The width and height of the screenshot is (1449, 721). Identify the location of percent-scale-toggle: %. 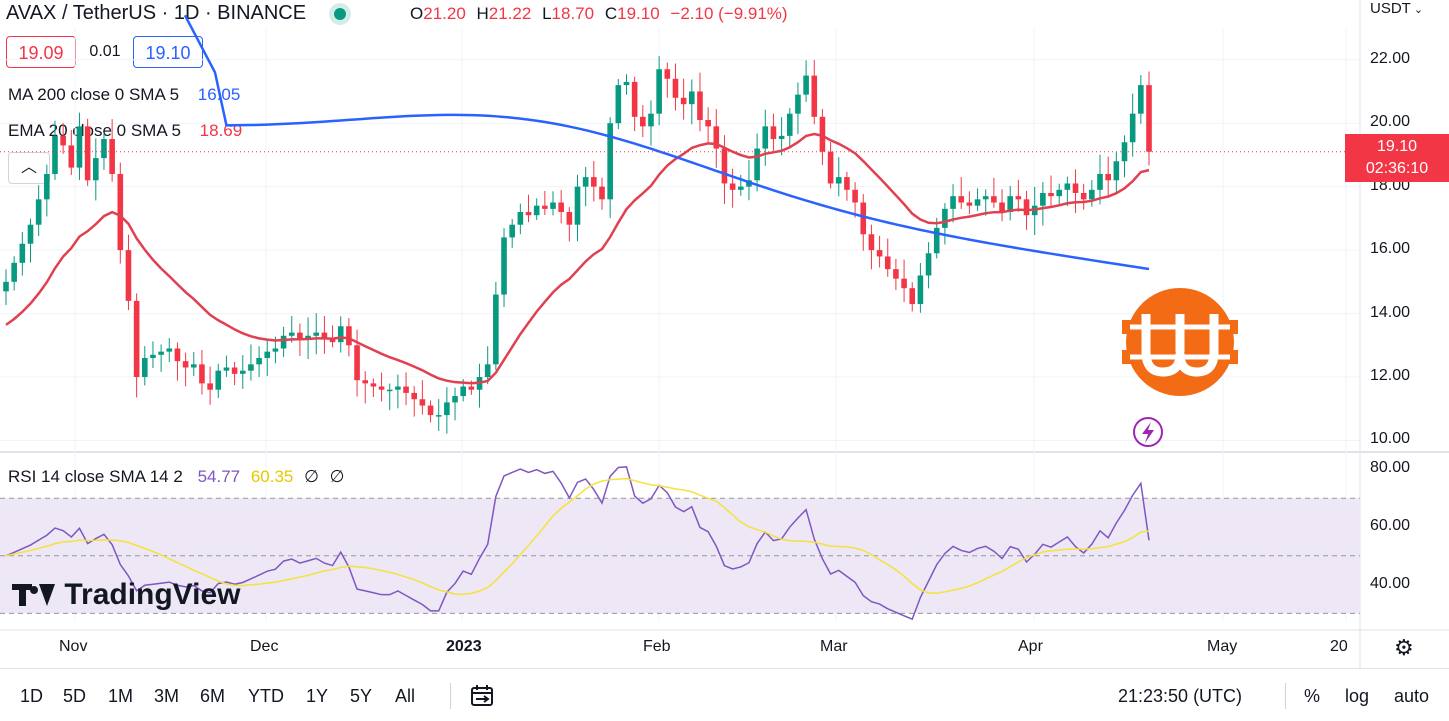
(1312, 696).